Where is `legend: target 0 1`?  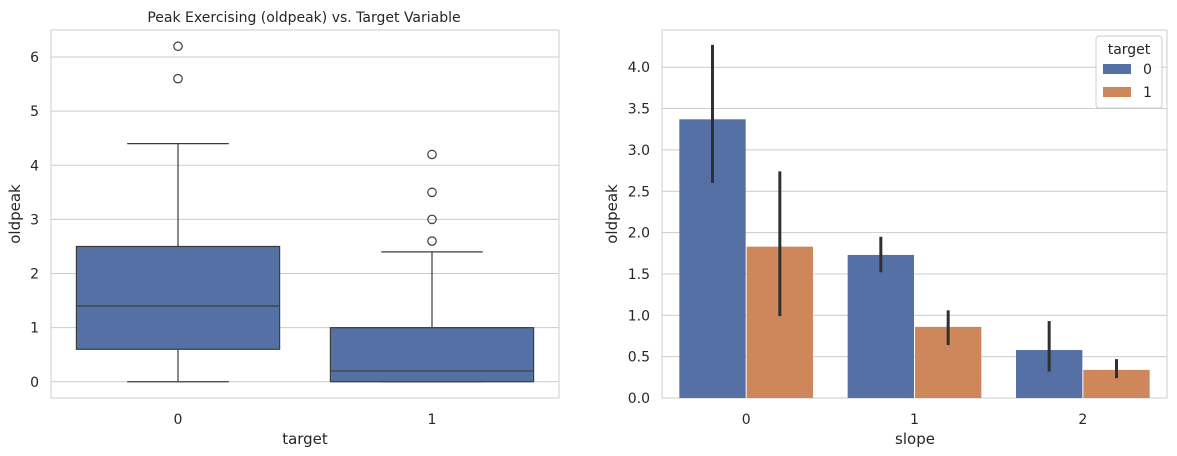 legend: target 0 1 is located at coordinates (1129, 72).